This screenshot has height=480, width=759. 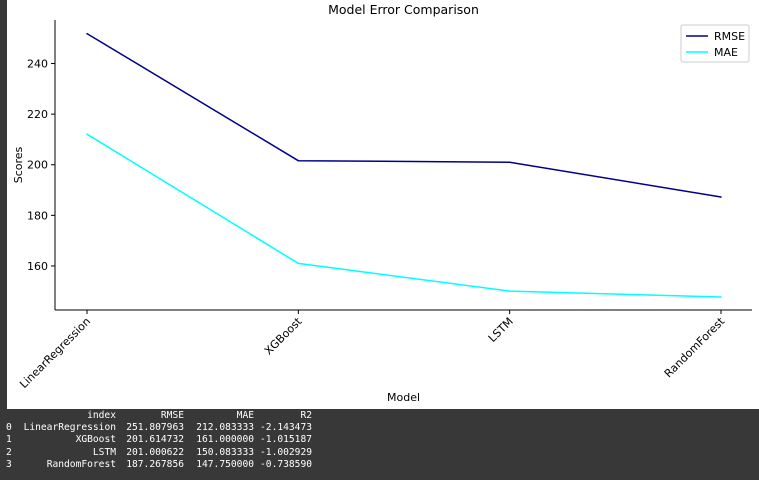 I want to click on table-cell: R2, so click(x=306, y=415).